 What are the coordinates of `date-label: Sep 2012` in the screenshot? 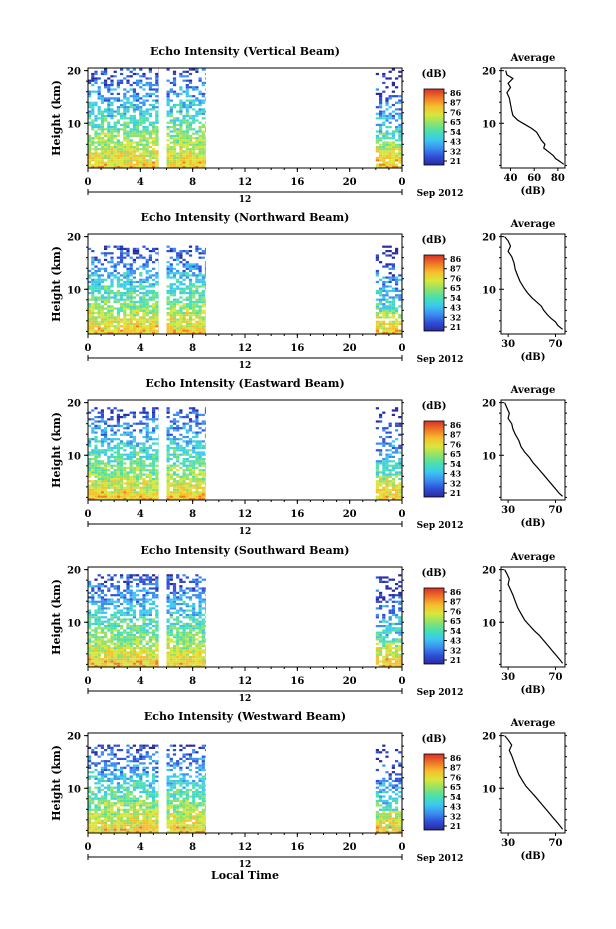 It's located at (440, 859).